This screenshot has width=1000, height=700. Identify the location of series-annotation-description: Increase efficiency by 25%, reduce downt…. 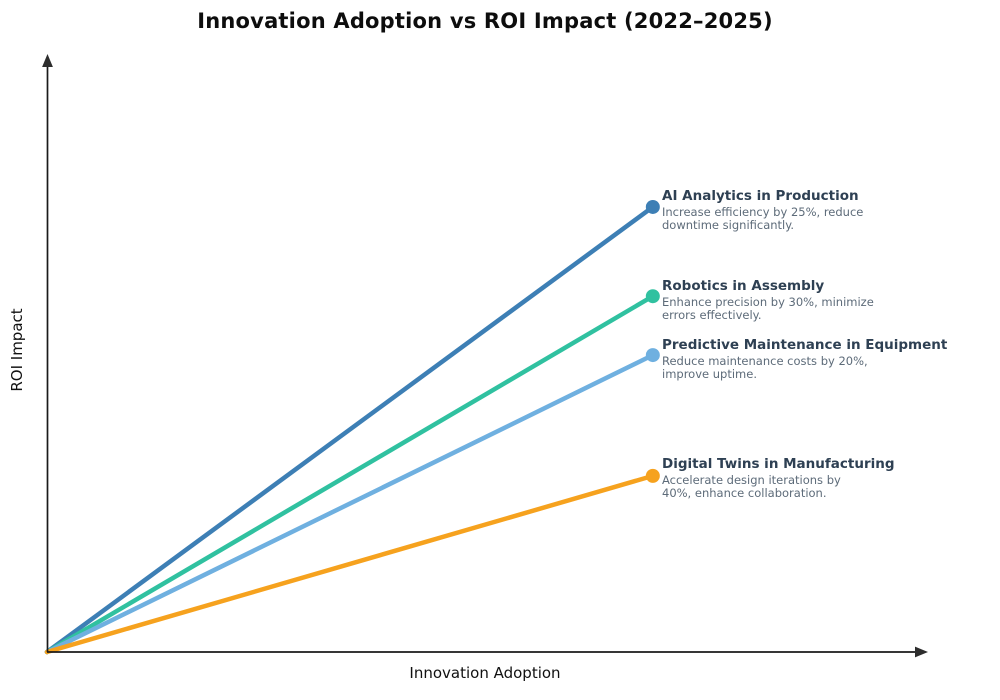
(763, 219).